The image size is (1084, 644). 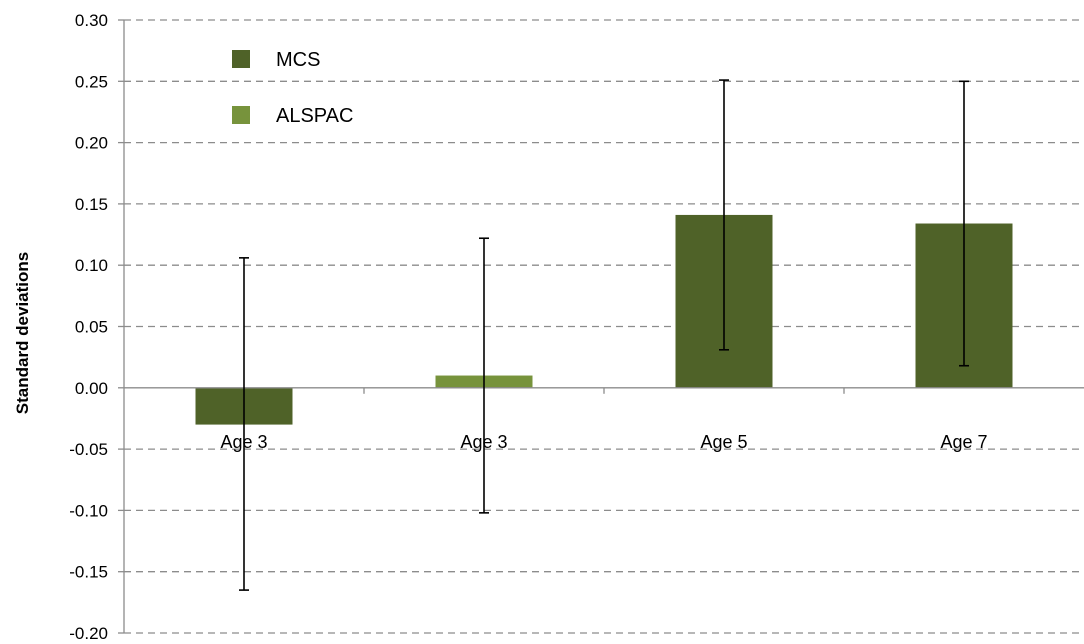 I want to click on y-tick-label: -0.15, so click(x=88, y=572).